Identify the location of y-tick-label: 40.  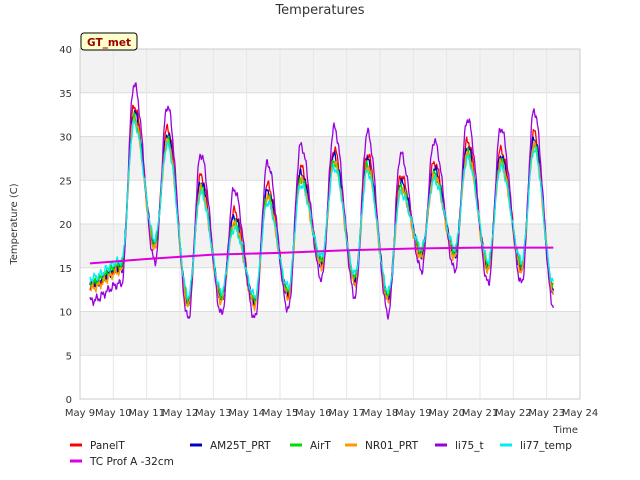
(65, 50).